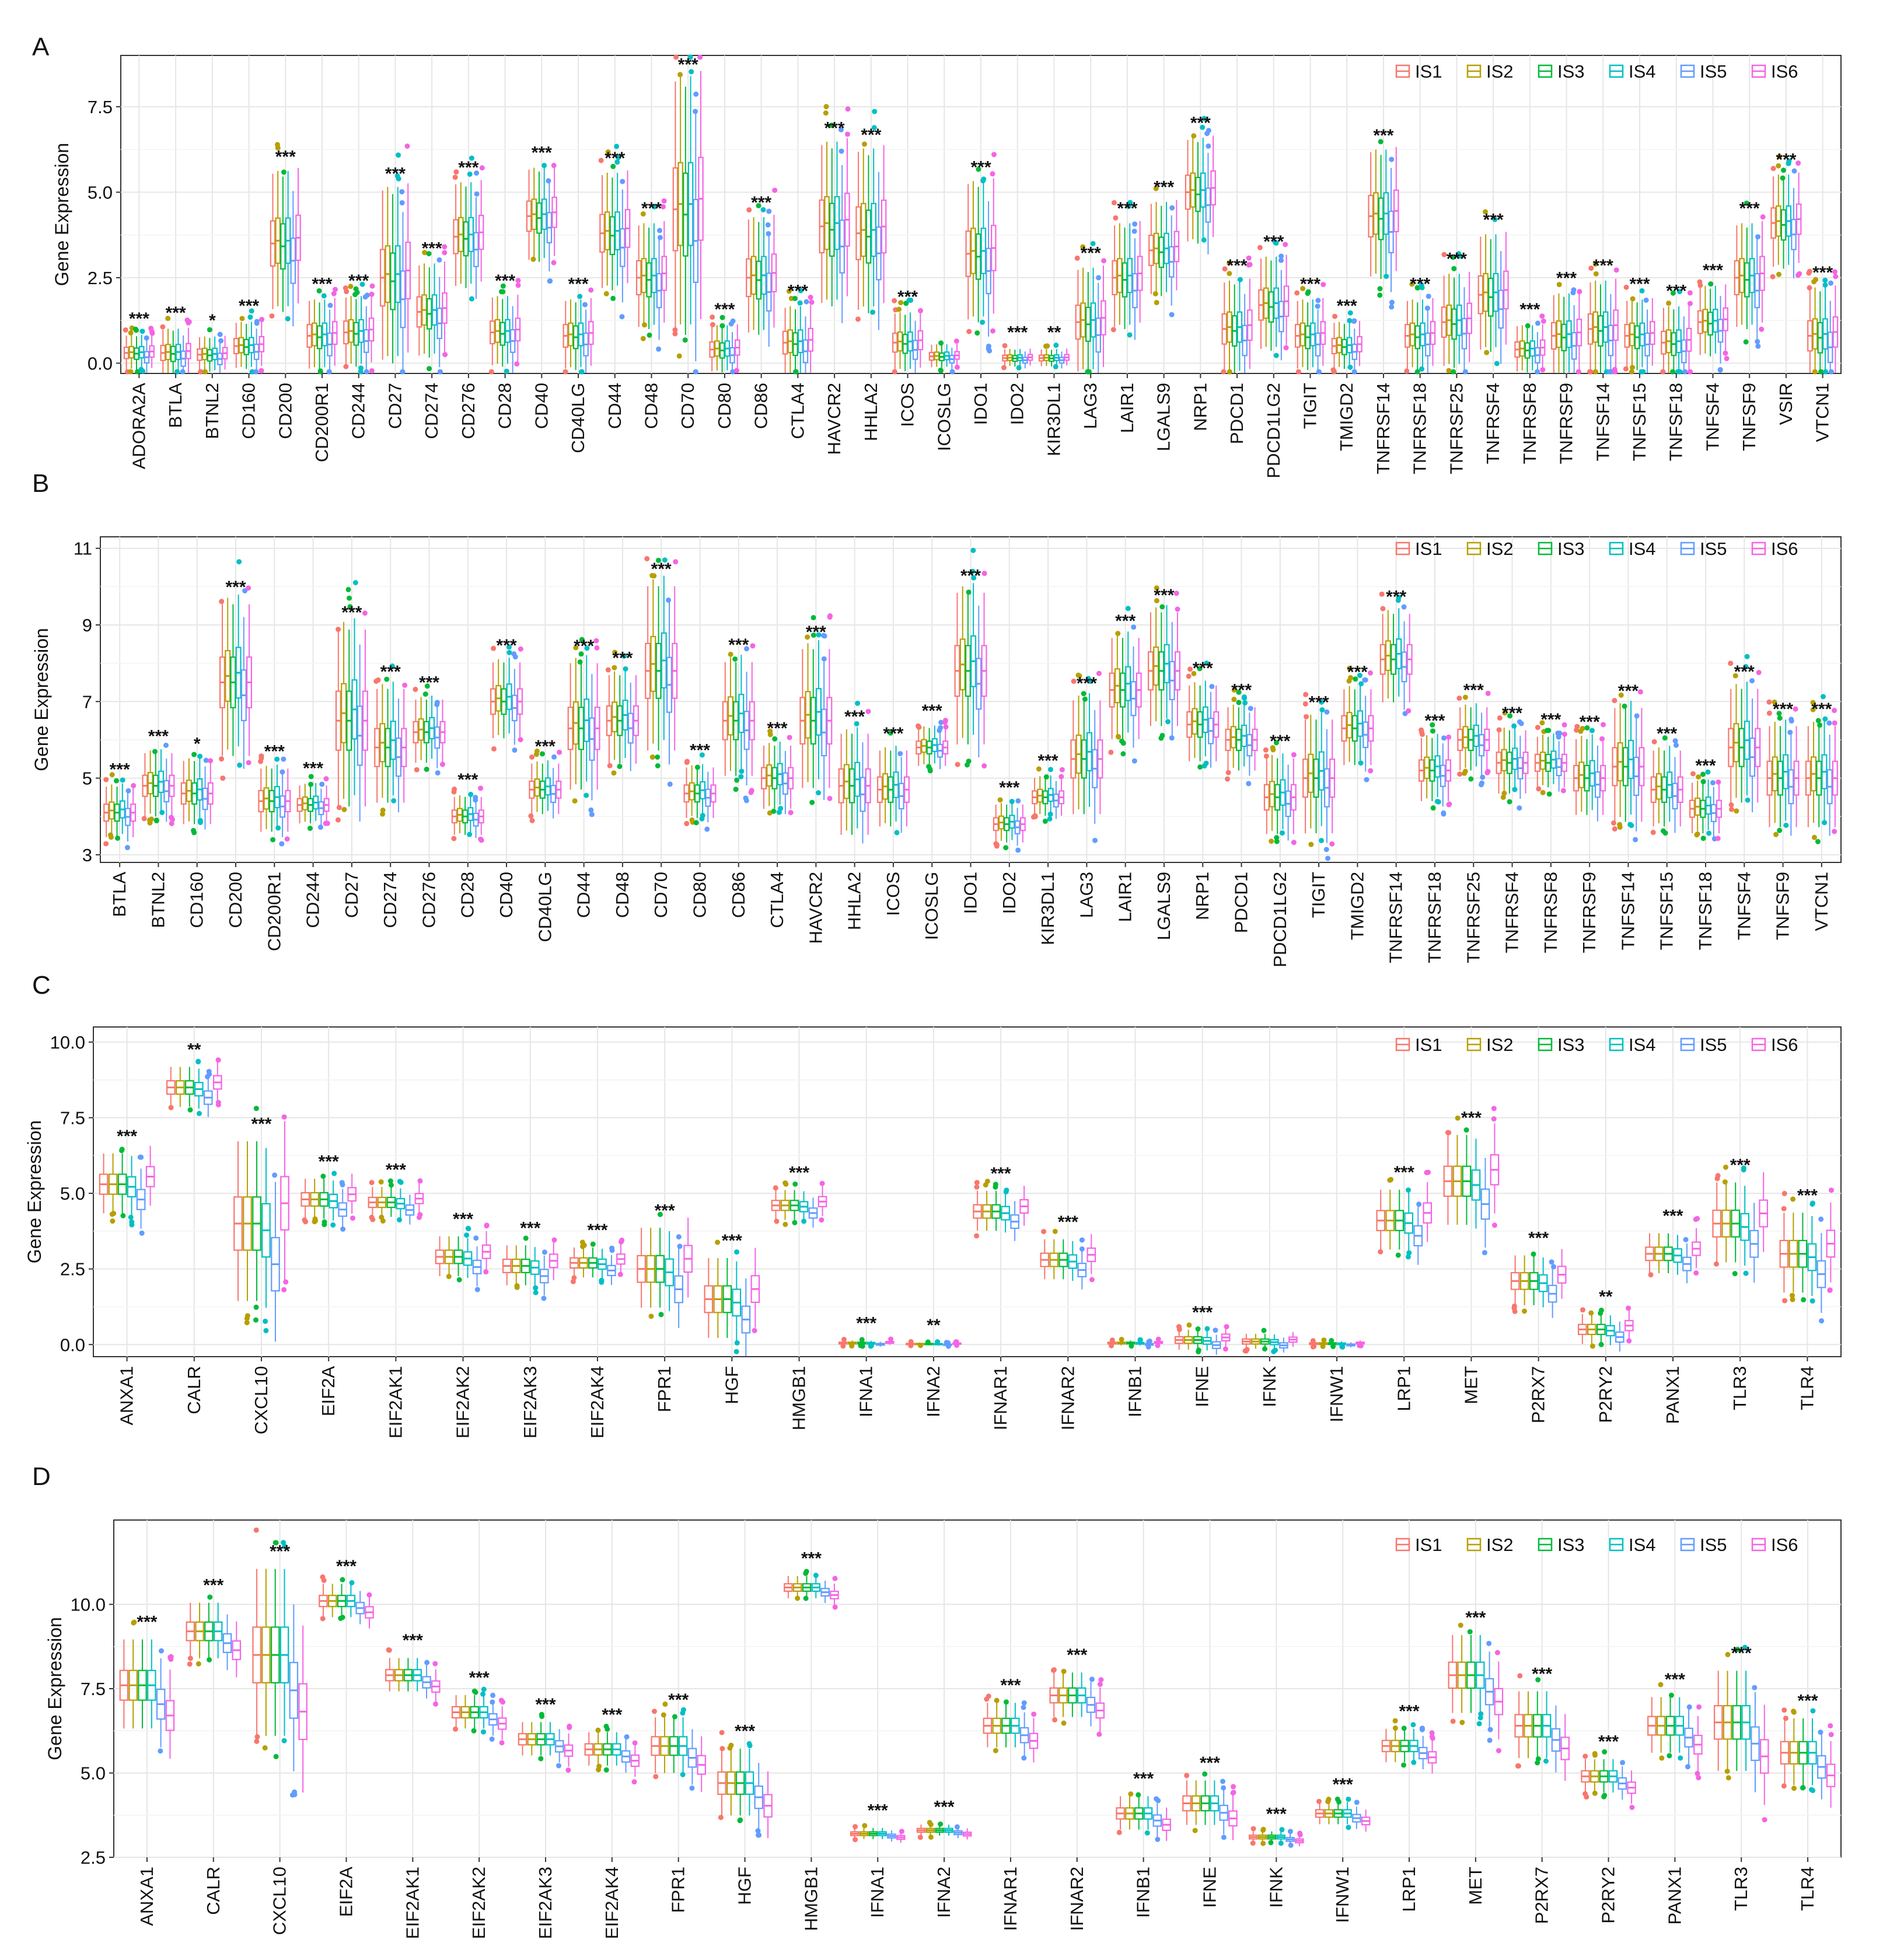  I want to click on x-tick-label: TNFSF18, so click(1676, 422).